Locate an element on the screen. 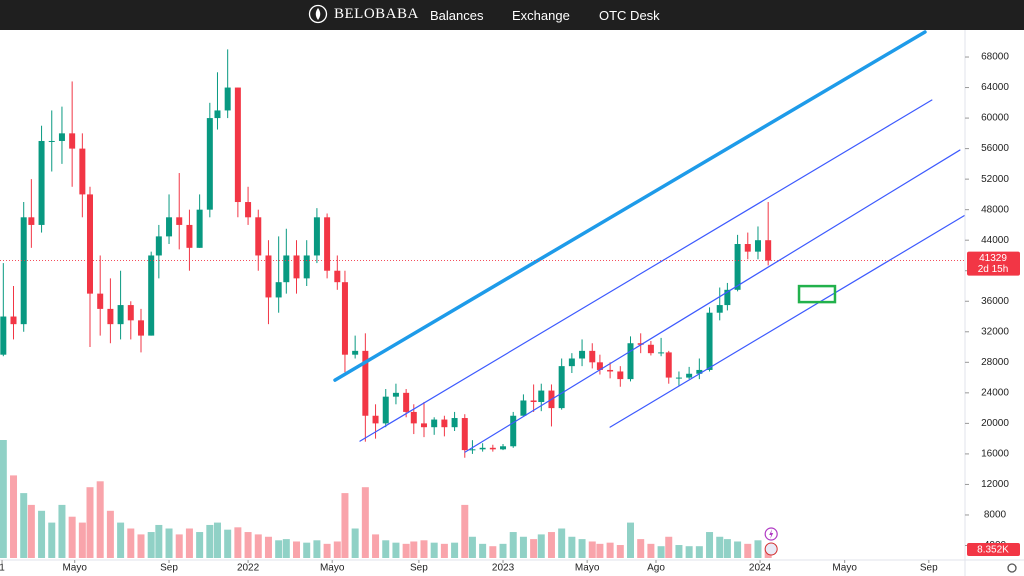 This screenshot has width=1024, height=576. x-tick-label: 2024 is located at coordinates (760, 568).